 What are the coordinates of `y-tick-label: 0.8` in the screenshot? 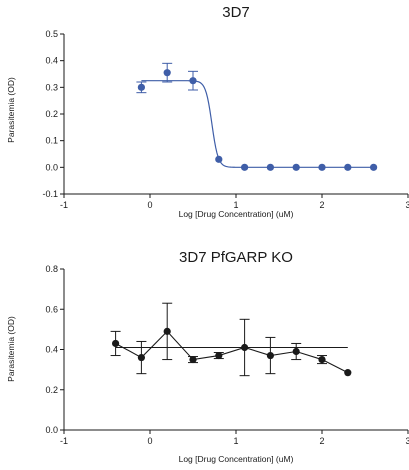 It's located at (51, 269).